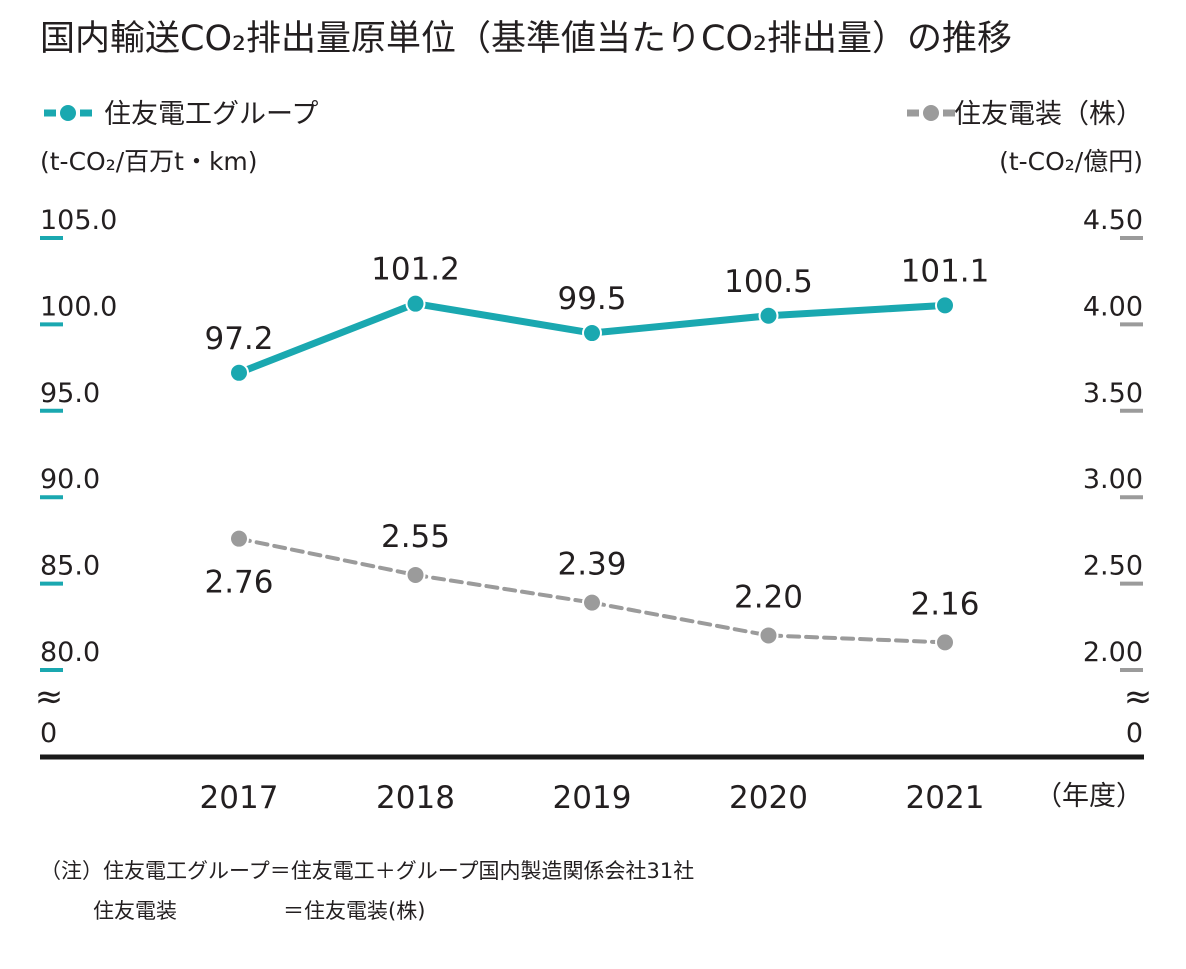  I want to click on x-tick-label: 2020, so click(768, 798).